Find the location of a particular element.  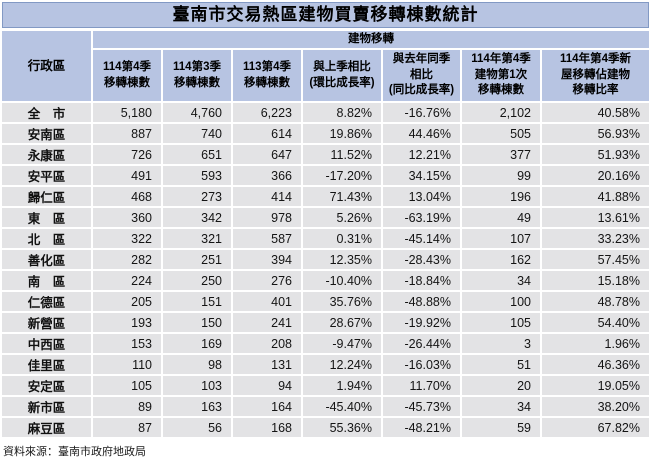

value-cell: 322 is located at coordinates (127, 238).